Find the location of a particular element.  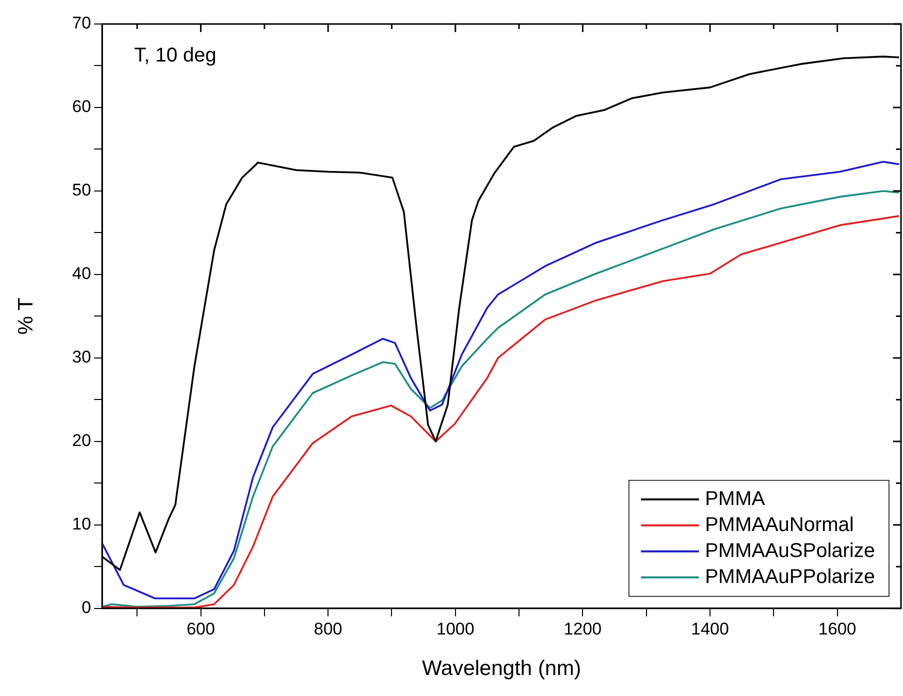

legend-label: PMMAAuSPolarize is located at coordinates (790, 551).